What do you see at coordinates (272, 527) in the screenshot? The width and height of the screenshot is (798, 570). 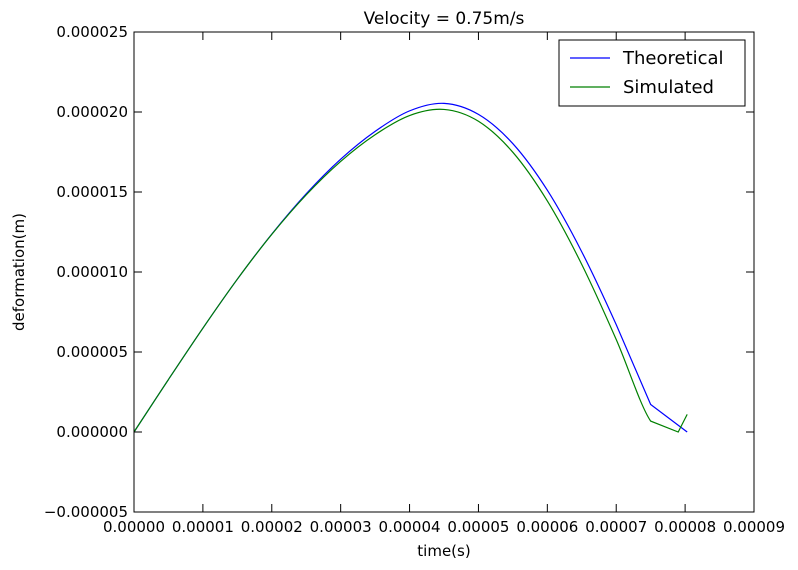 I see `x-tick-label: 0.00002` at bounding box center [272, 527].